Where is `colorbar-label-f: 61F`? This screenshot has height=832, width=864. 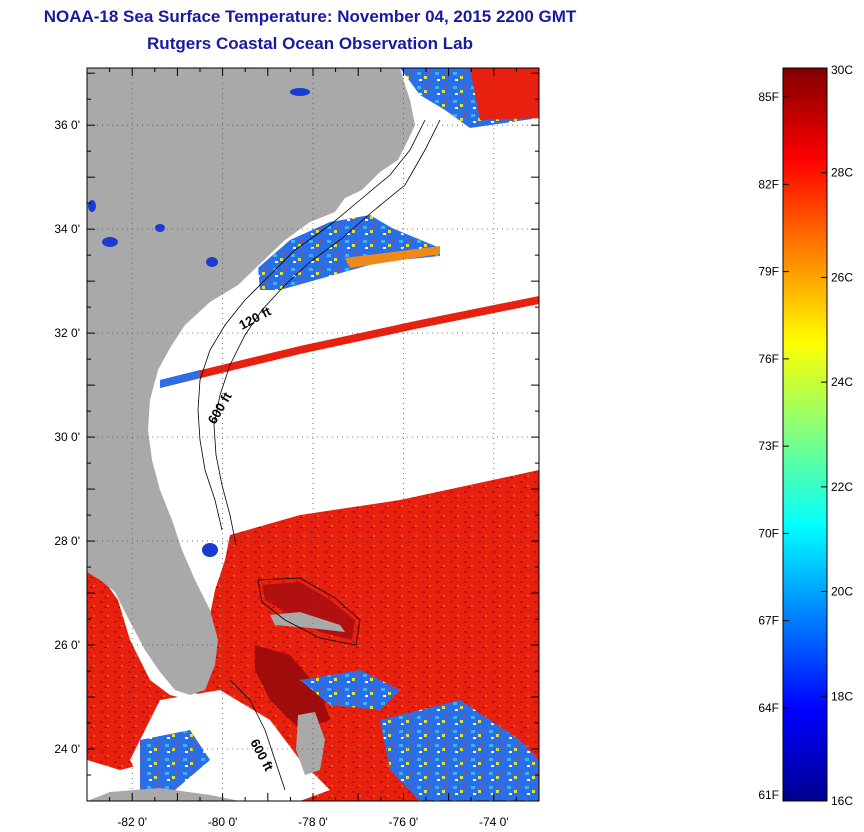
colorbar-label-f: 61F is located at coordinates (768, 795).